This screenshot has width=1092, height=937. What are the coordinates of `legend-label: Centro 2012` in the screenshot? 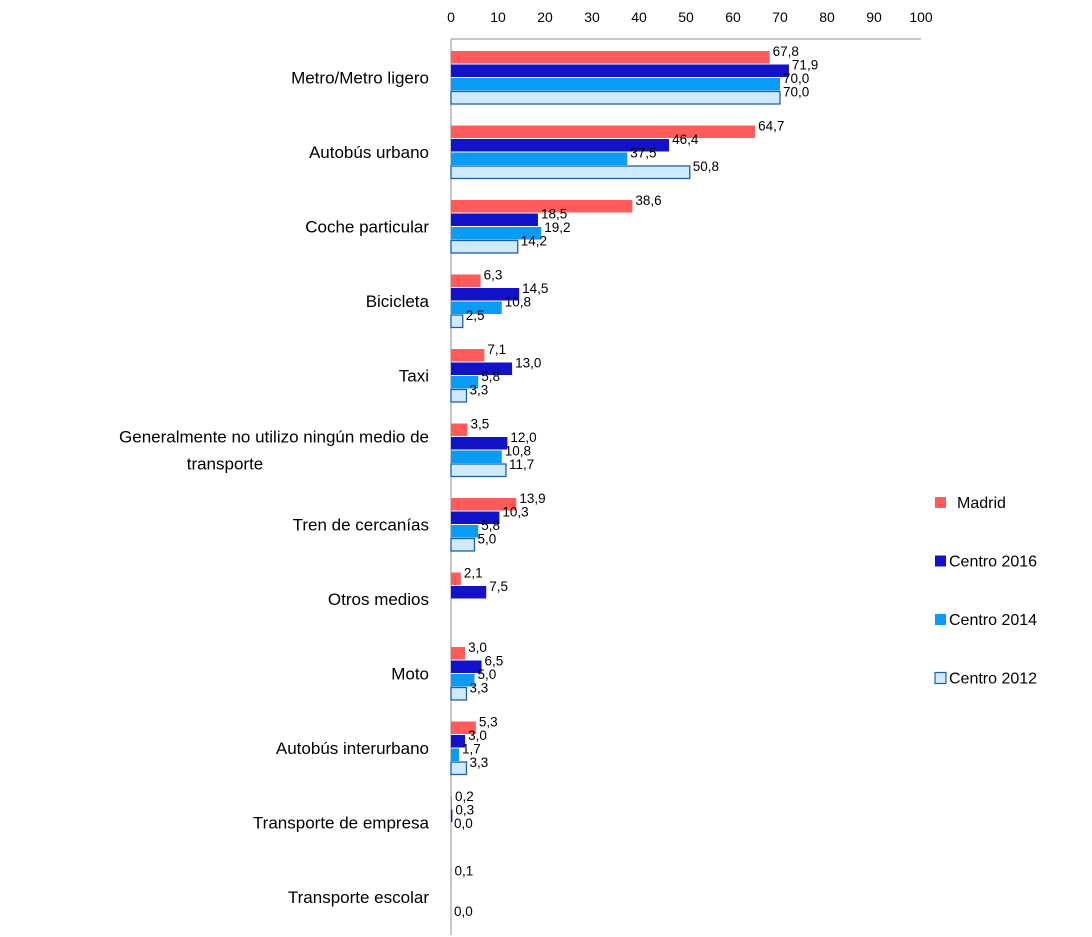 It's located at (993, 679).